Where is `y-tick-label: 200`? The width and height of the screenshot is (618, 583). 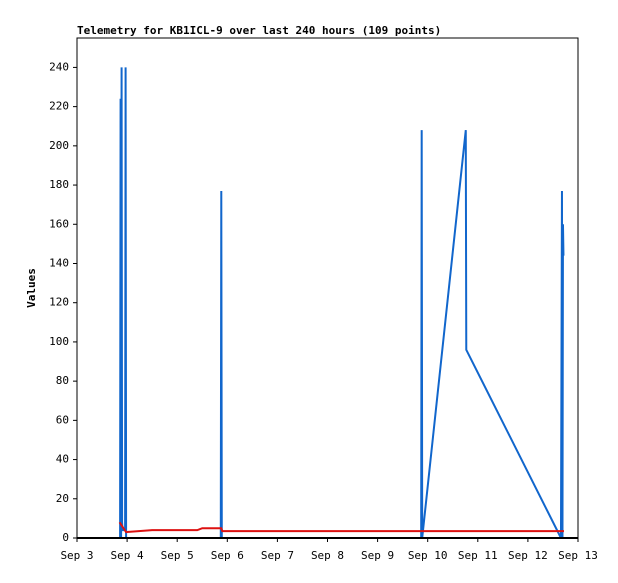 y-tick-label: 200 is located at coordinates (59, 145).